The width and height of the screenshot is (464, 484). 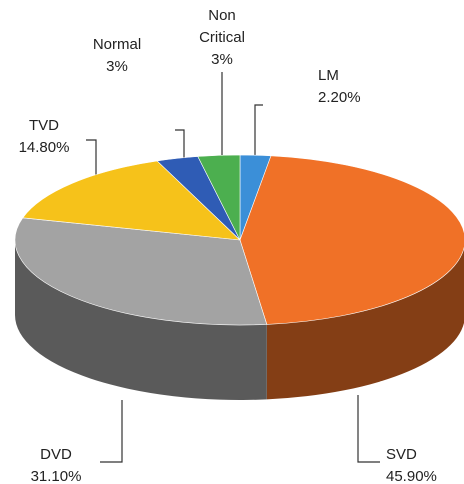 I want to click on slice-side, so click(x=365, y=323).